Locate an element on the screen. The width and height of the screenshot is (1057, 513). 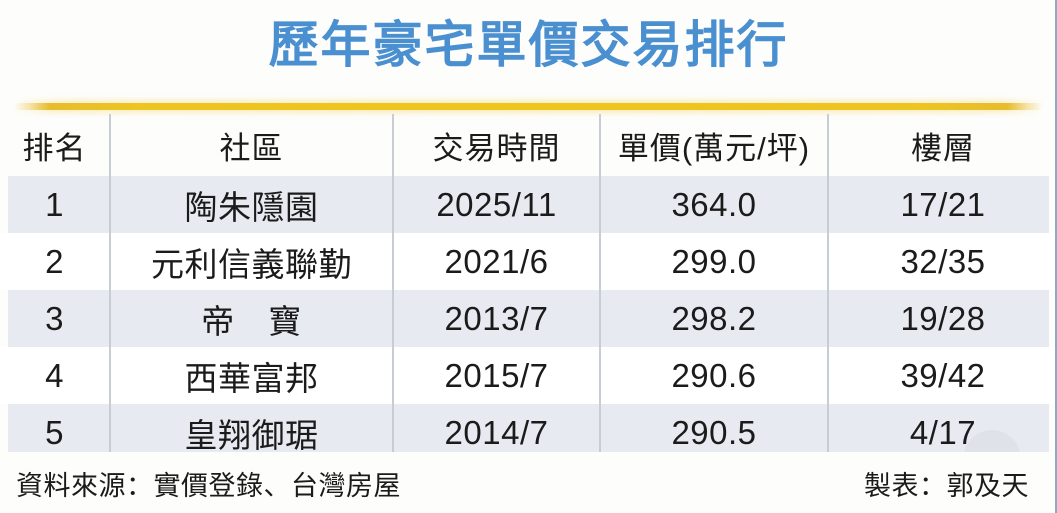
cell-floor: 4/17 is located at coordinates (941, 432).